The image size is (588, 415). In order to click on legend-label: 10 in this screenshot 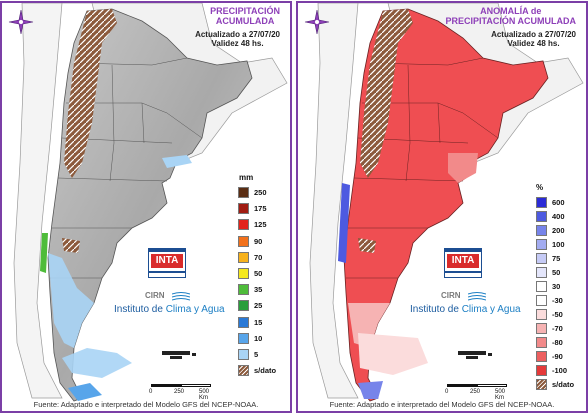, I will do `click(258, 338)`.